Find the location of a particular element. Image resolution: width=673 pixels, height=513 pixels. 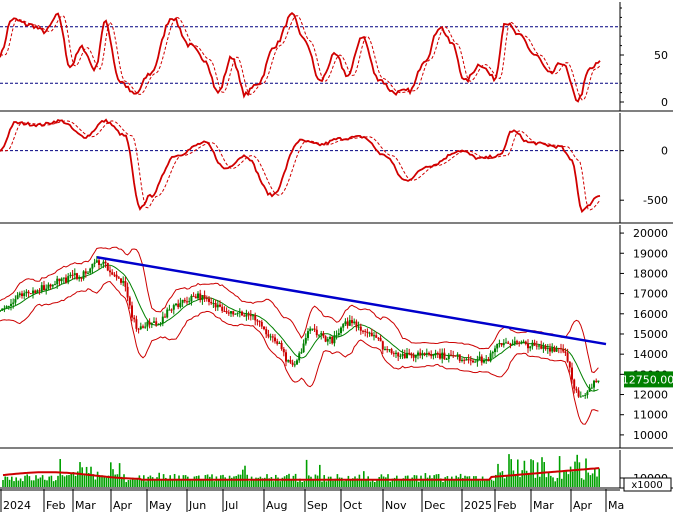

volume-ma-line is located at coordinates (301, 474).